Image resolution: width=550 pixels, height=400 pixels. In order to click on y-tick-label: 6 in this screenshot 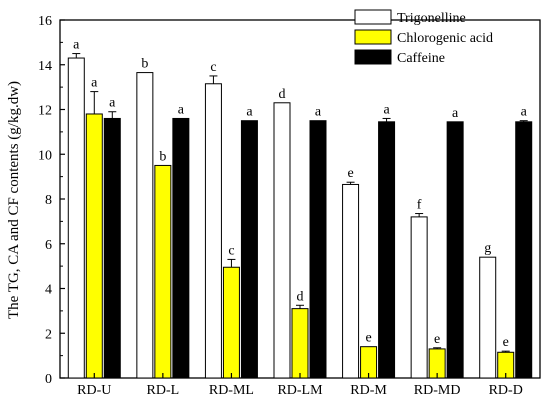, I will do `click(48, 245)`.